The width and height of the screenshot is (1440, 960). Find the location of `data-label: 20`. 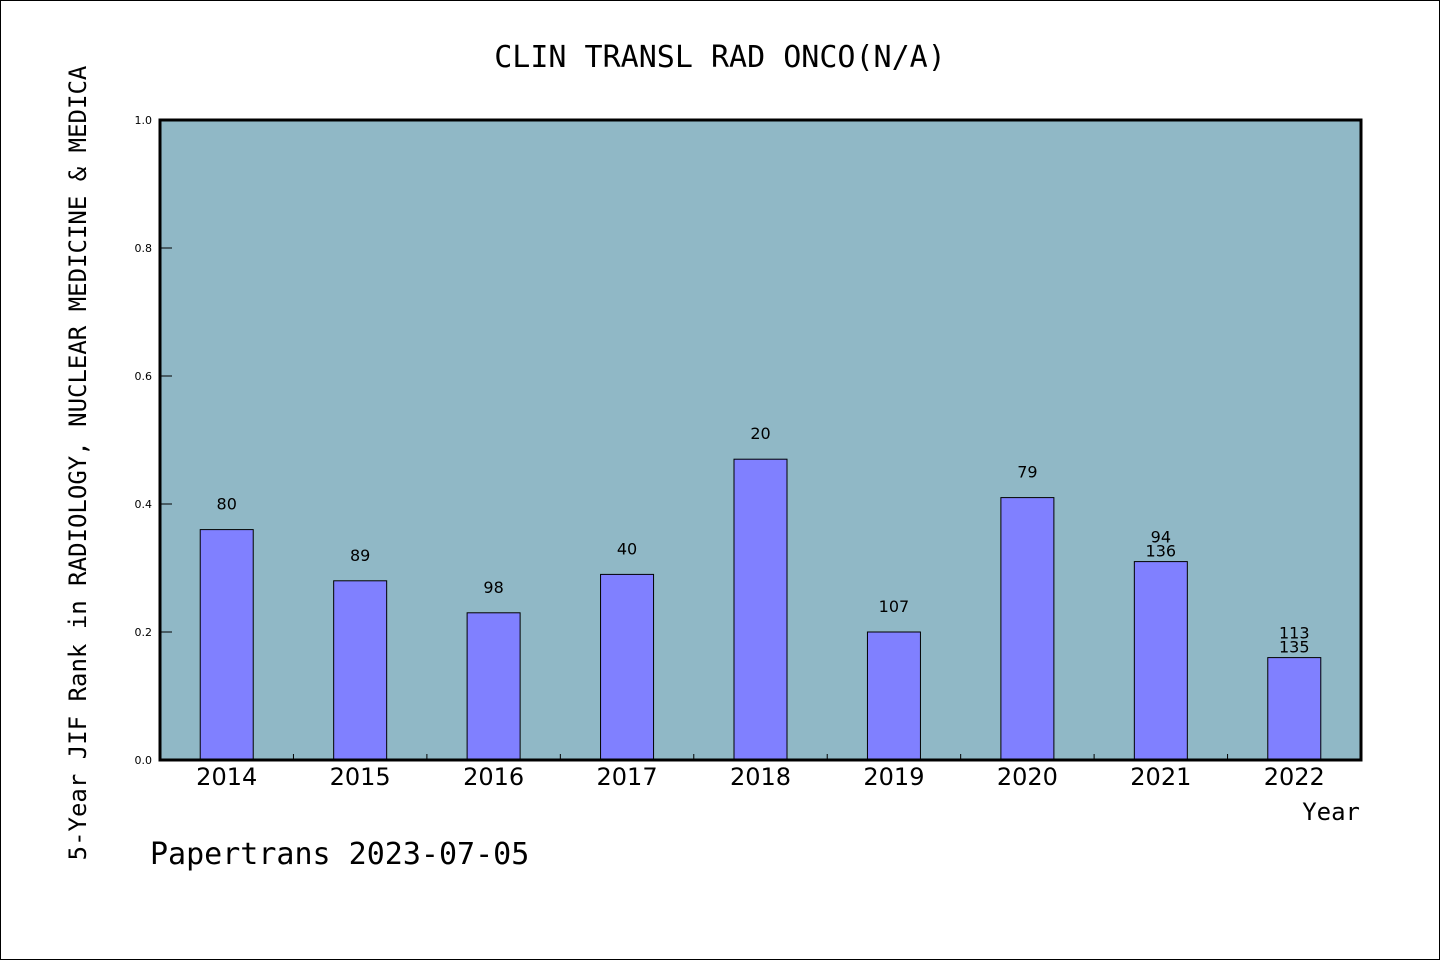

data-label: 20 is located at coordinates (760, 433).